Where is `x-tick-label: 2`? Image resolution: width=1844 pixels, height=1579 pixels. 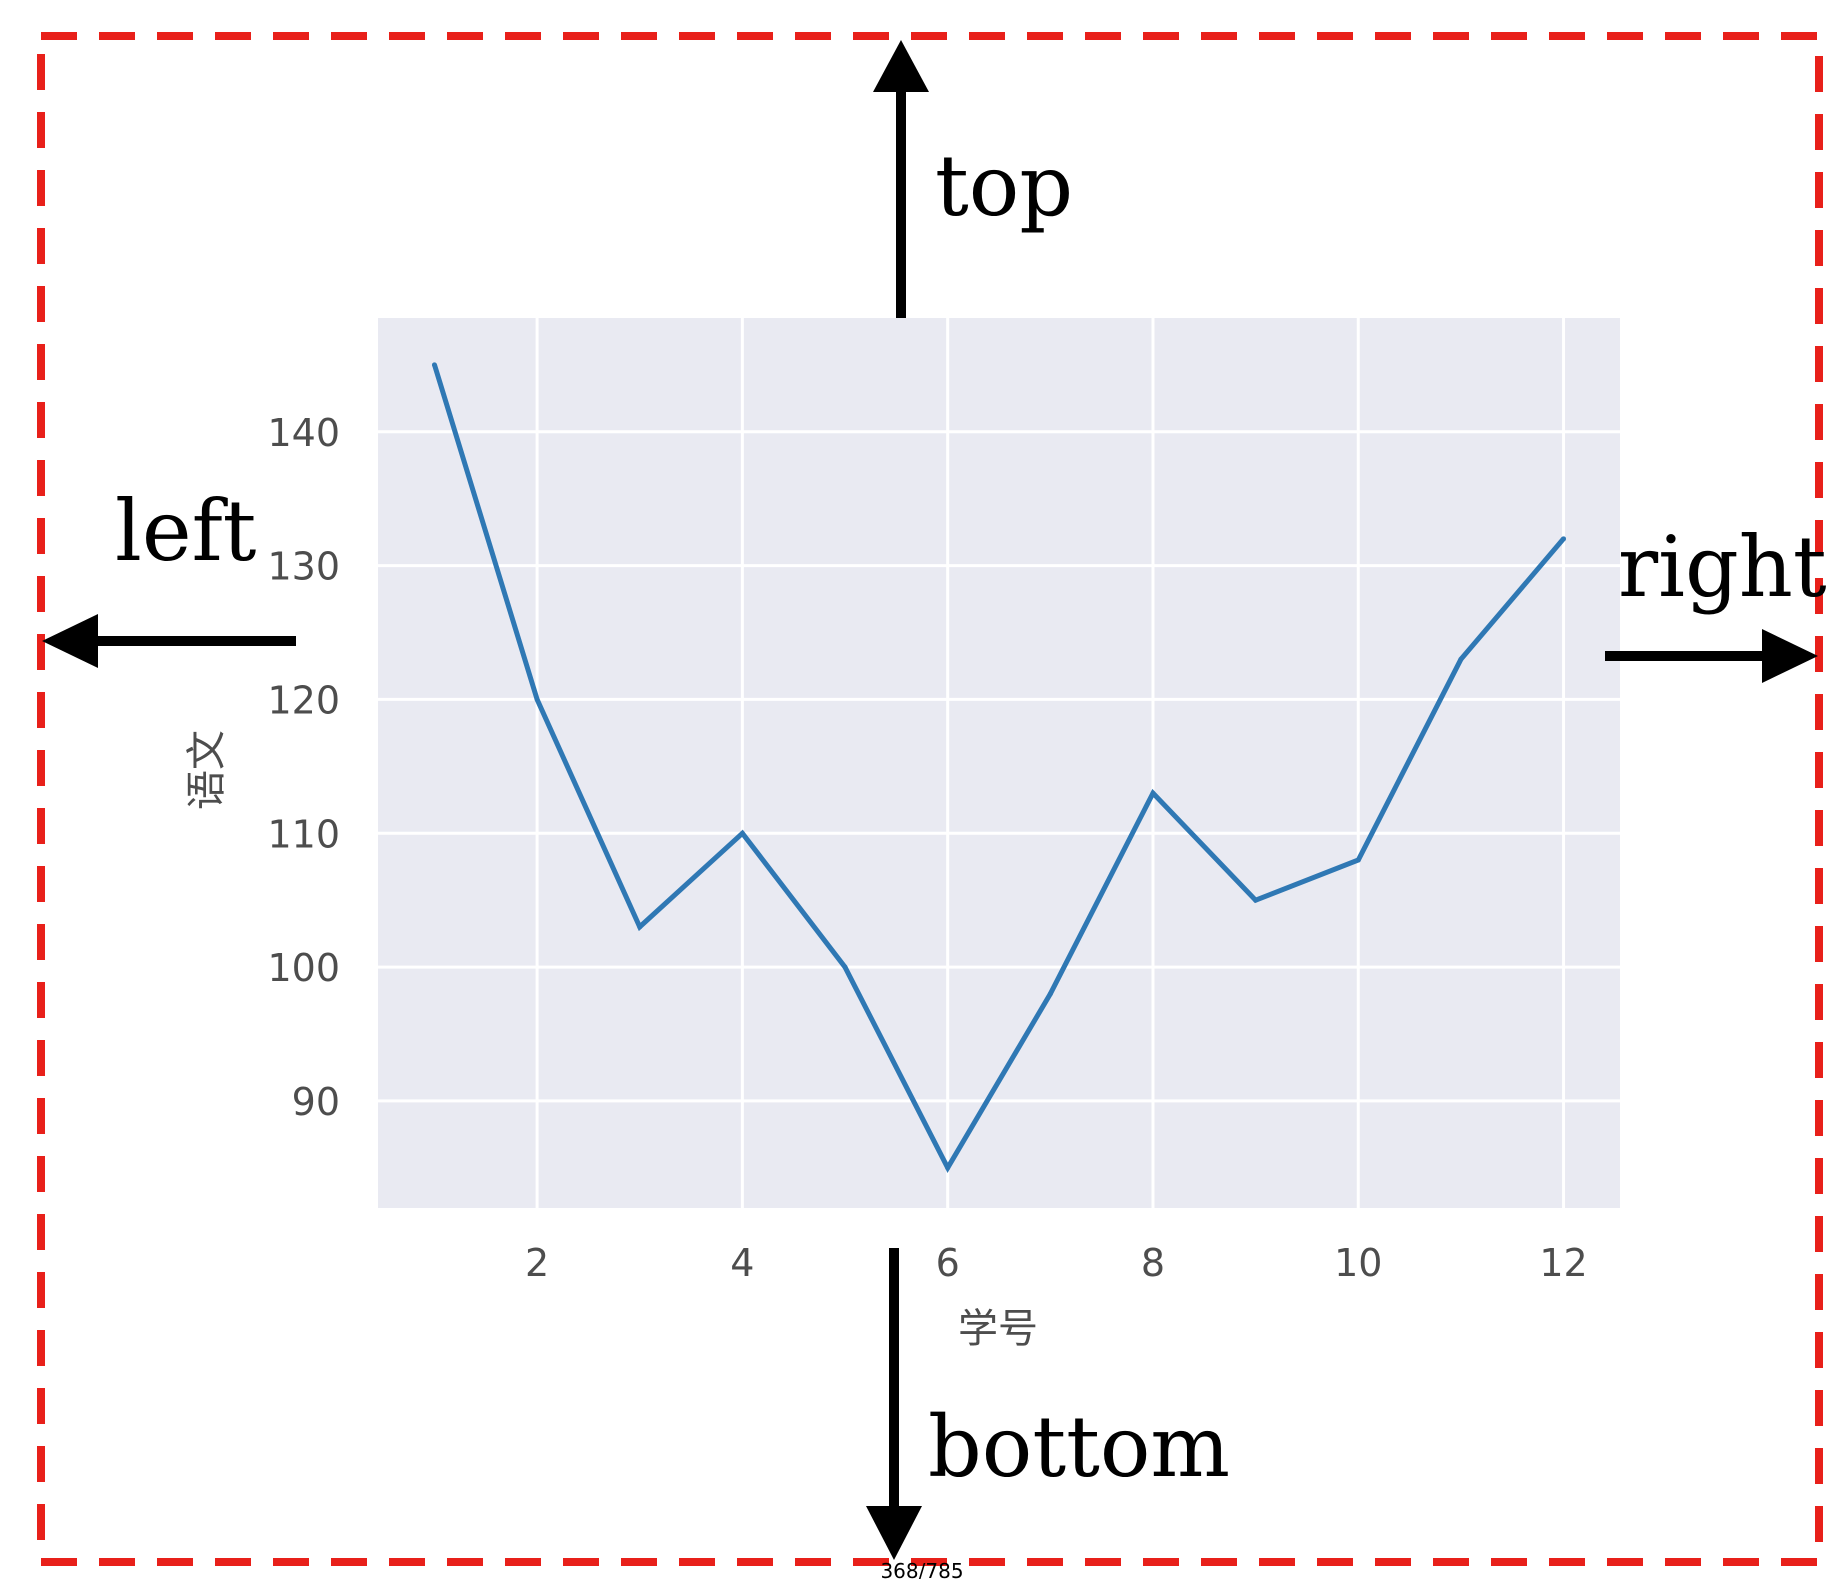 x-tick-label: 2 is located at coordinates (537, 1263).